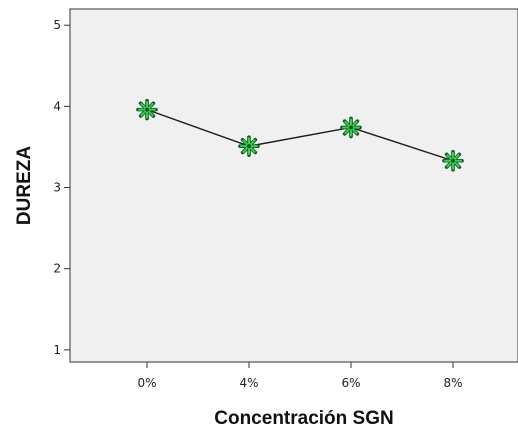 This screenshot has width=518, height=436. What do you see at coordinates (57, 106) in the screenshot?
I see `y-tick-label: 4` at bounding box center [57, 106].